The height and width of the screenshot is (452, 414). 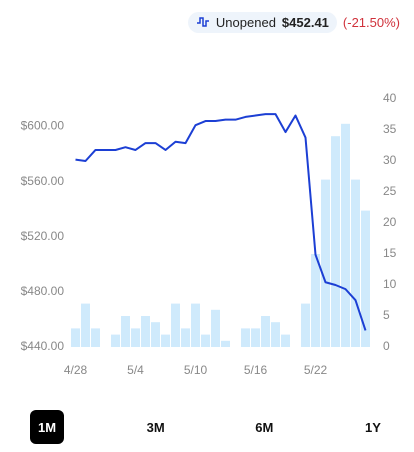 What do you see at coordinates (76, 370) in the screenshot?
I see `x-tick-label: 4/28` at bounding box center [76, 370].